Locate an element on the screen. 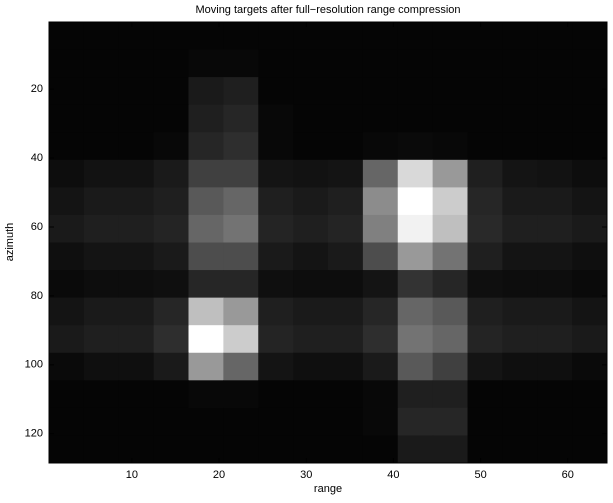 This screenshot has height=503, width=613. y-tick-label: 120 is located at coordinates (34, 434).